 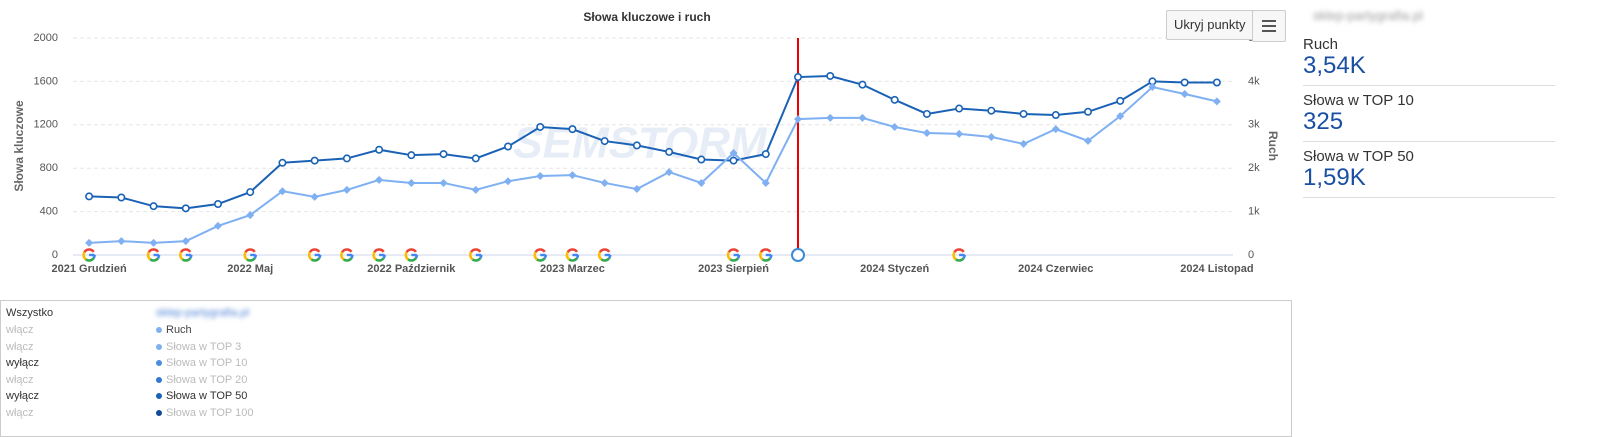 What do you see at coordinates (207, 363) in the screenshot?
I see `series-name-text: Słowa w TOP 10` at bounding box center [207, 363].